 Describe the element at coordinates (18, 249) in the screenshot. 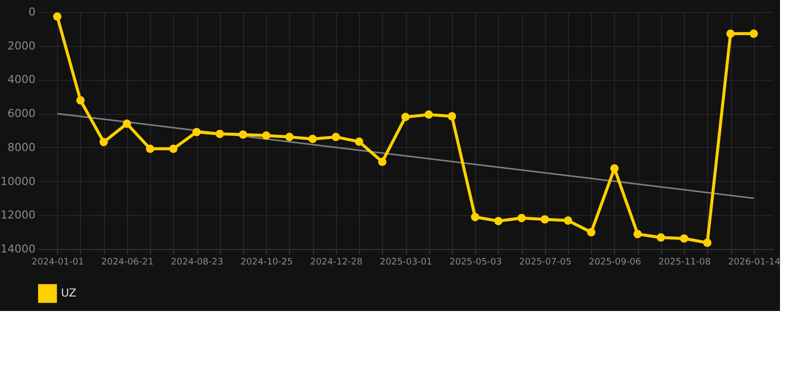

I see `y-tick-label: 14000` at that location.